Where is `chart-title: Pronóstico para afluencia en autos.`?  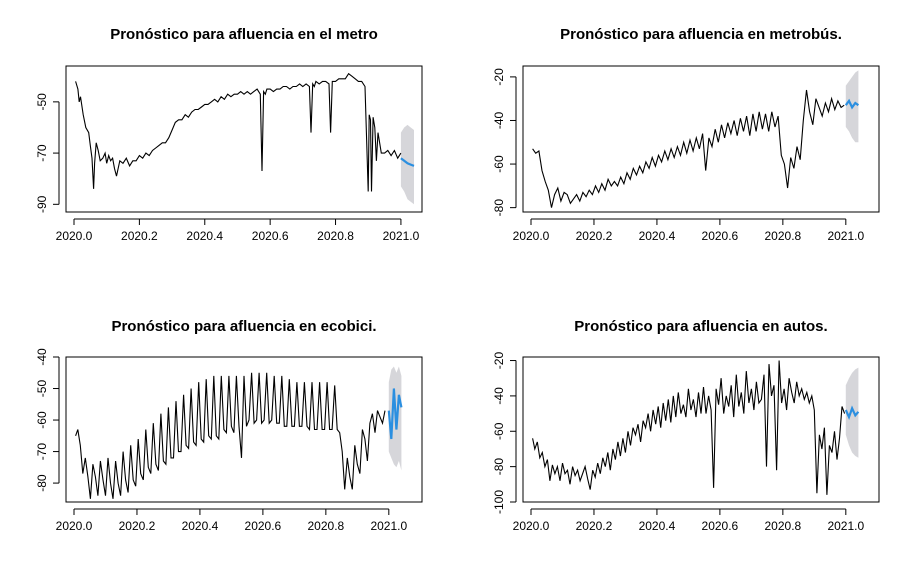
chart-title: Pronóstico para afluencia en autos. is located at coordinates (700, 326).